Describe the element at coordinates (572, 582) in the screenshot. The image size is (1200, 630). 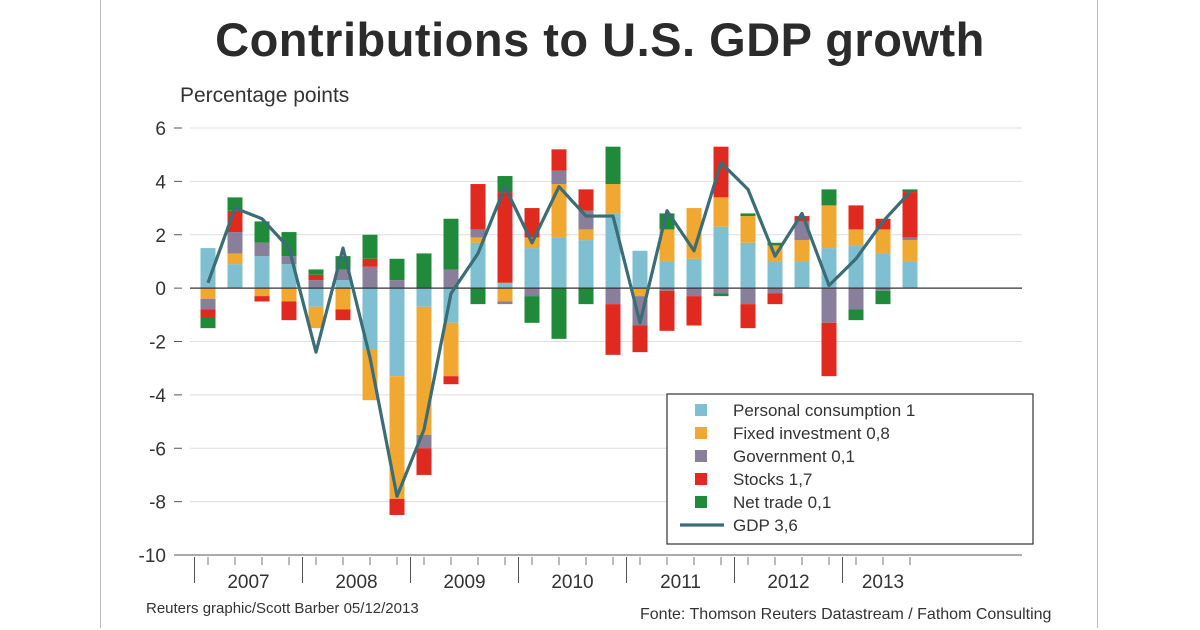
I see `x-tick-label: 2010` at that location.